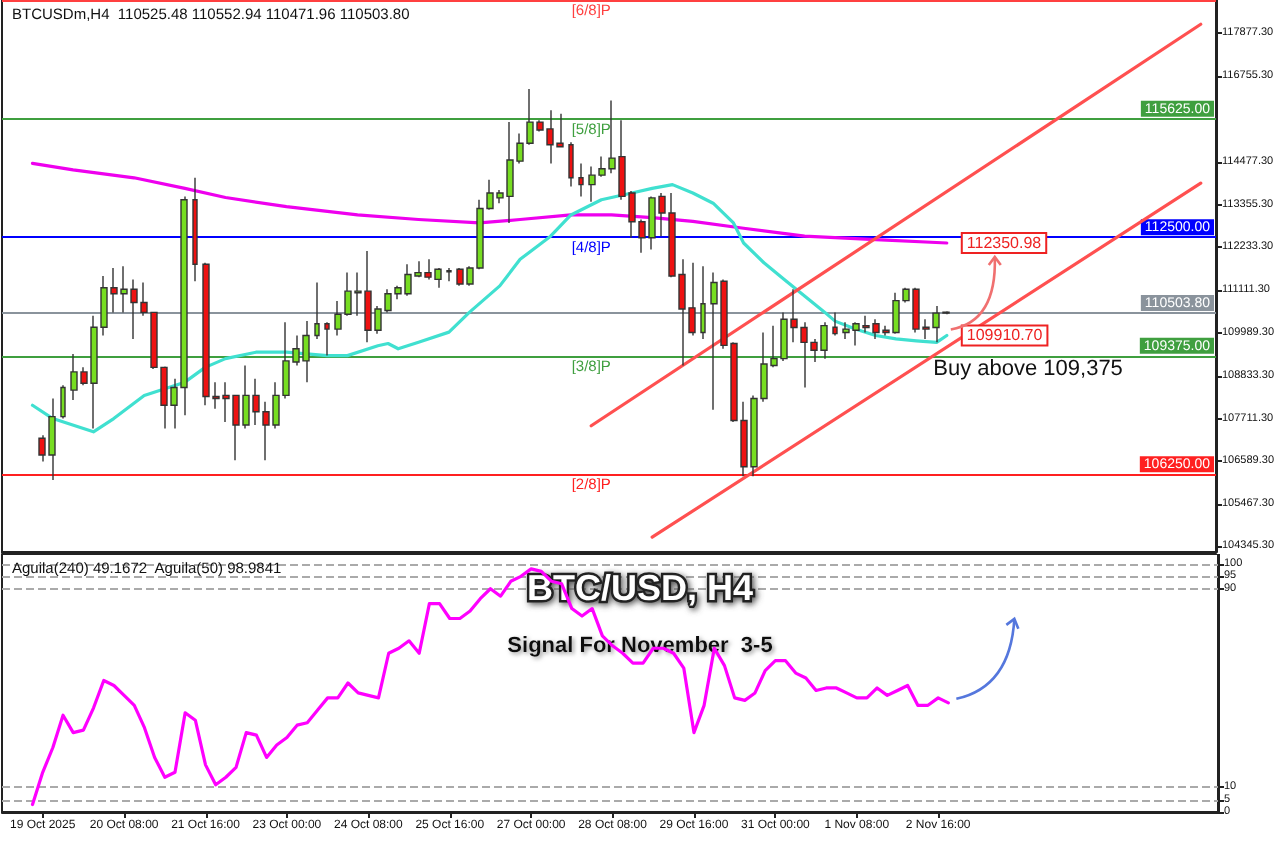 This screenshot has width=1280, height=852. I want to click on annotation: Buy above 109,375, so click(1028, 368).